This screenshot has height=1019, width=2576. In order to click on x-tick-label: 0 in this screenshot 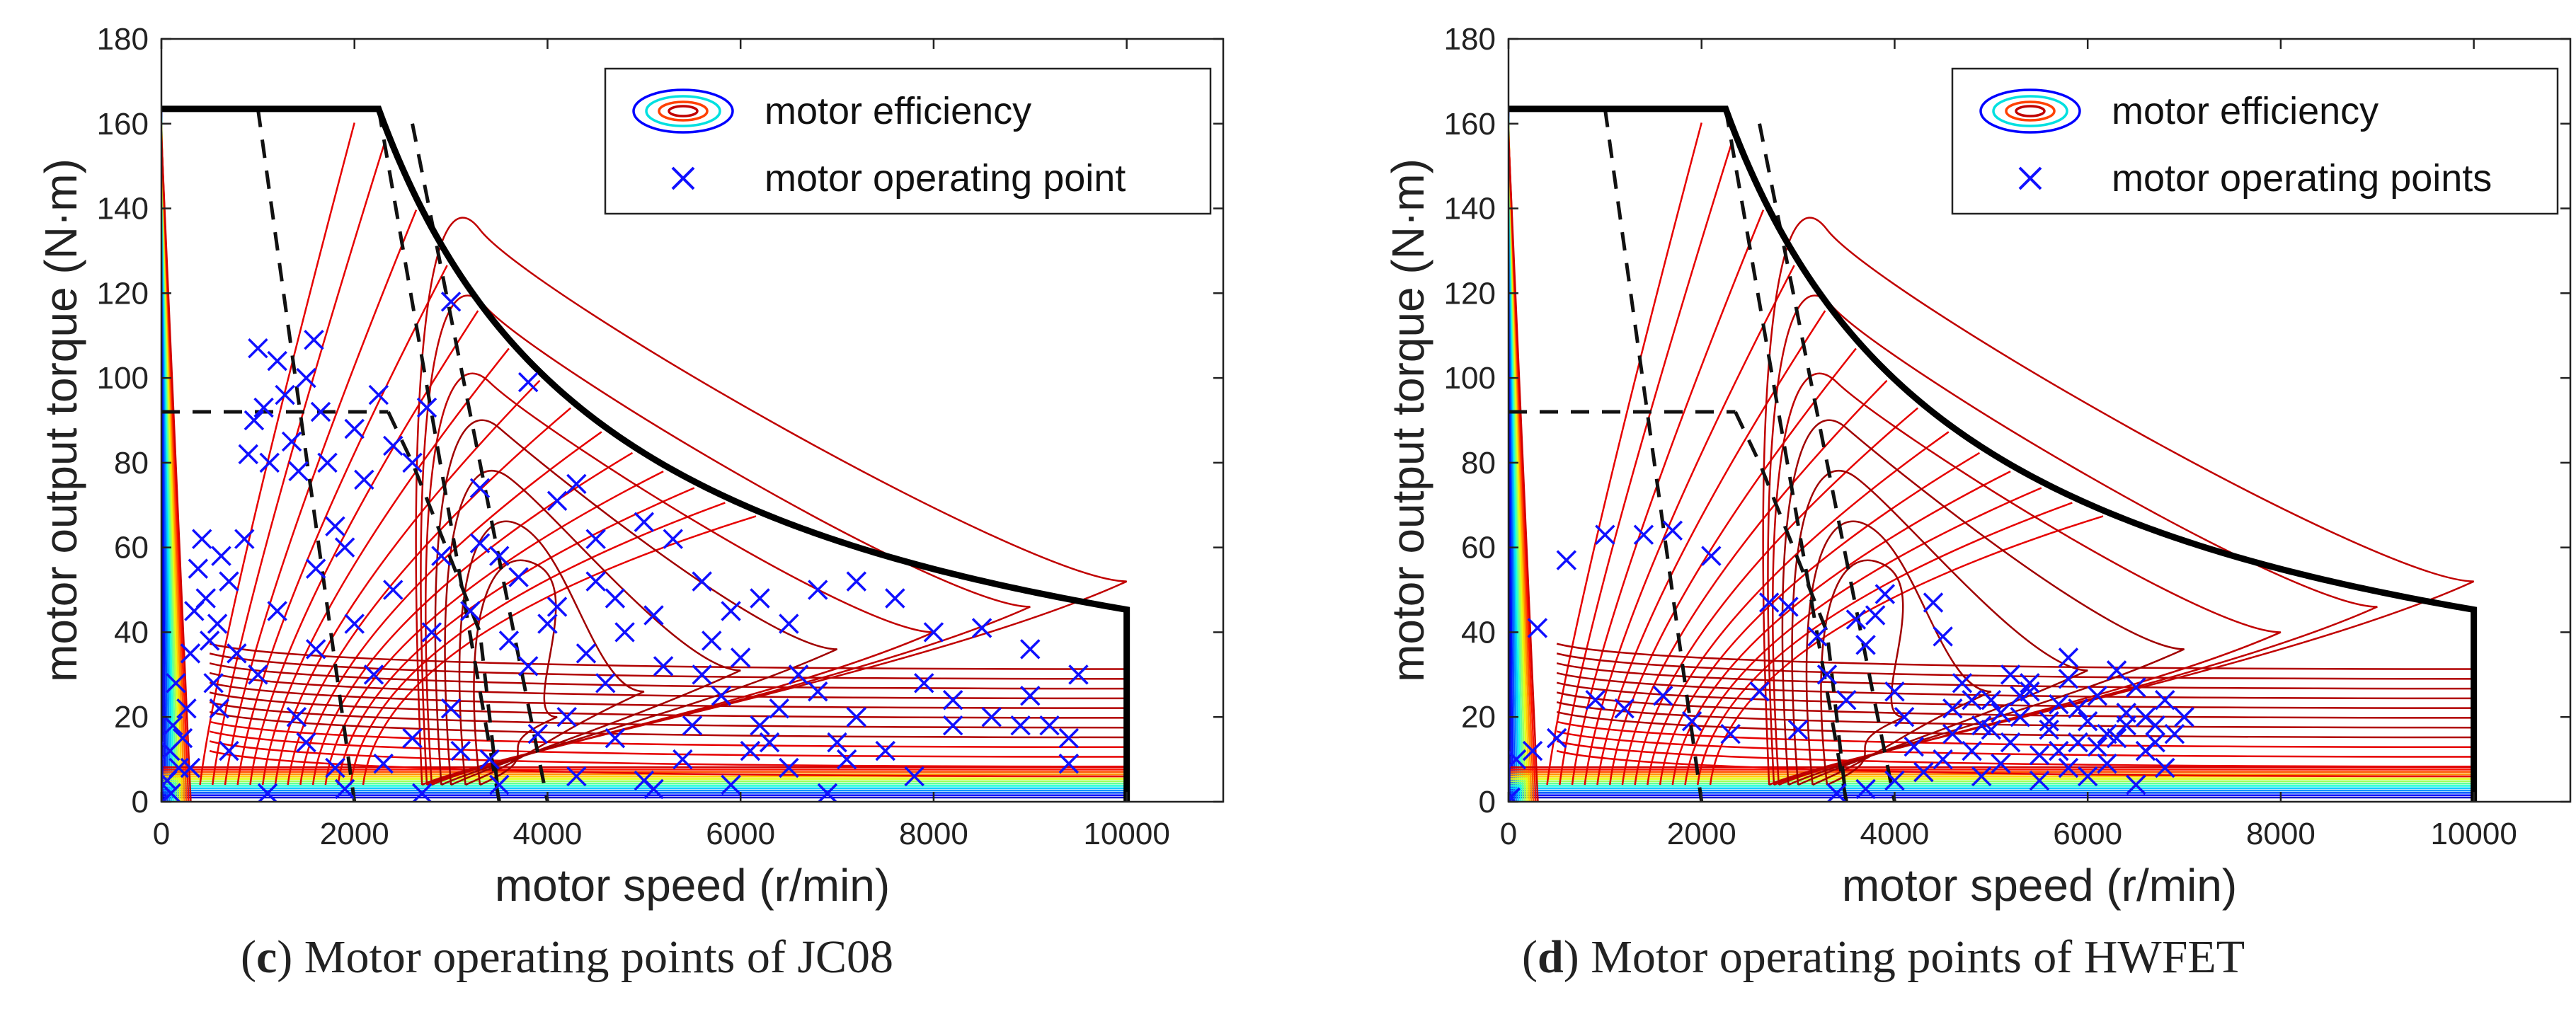, I will do `click(161, 834)`.